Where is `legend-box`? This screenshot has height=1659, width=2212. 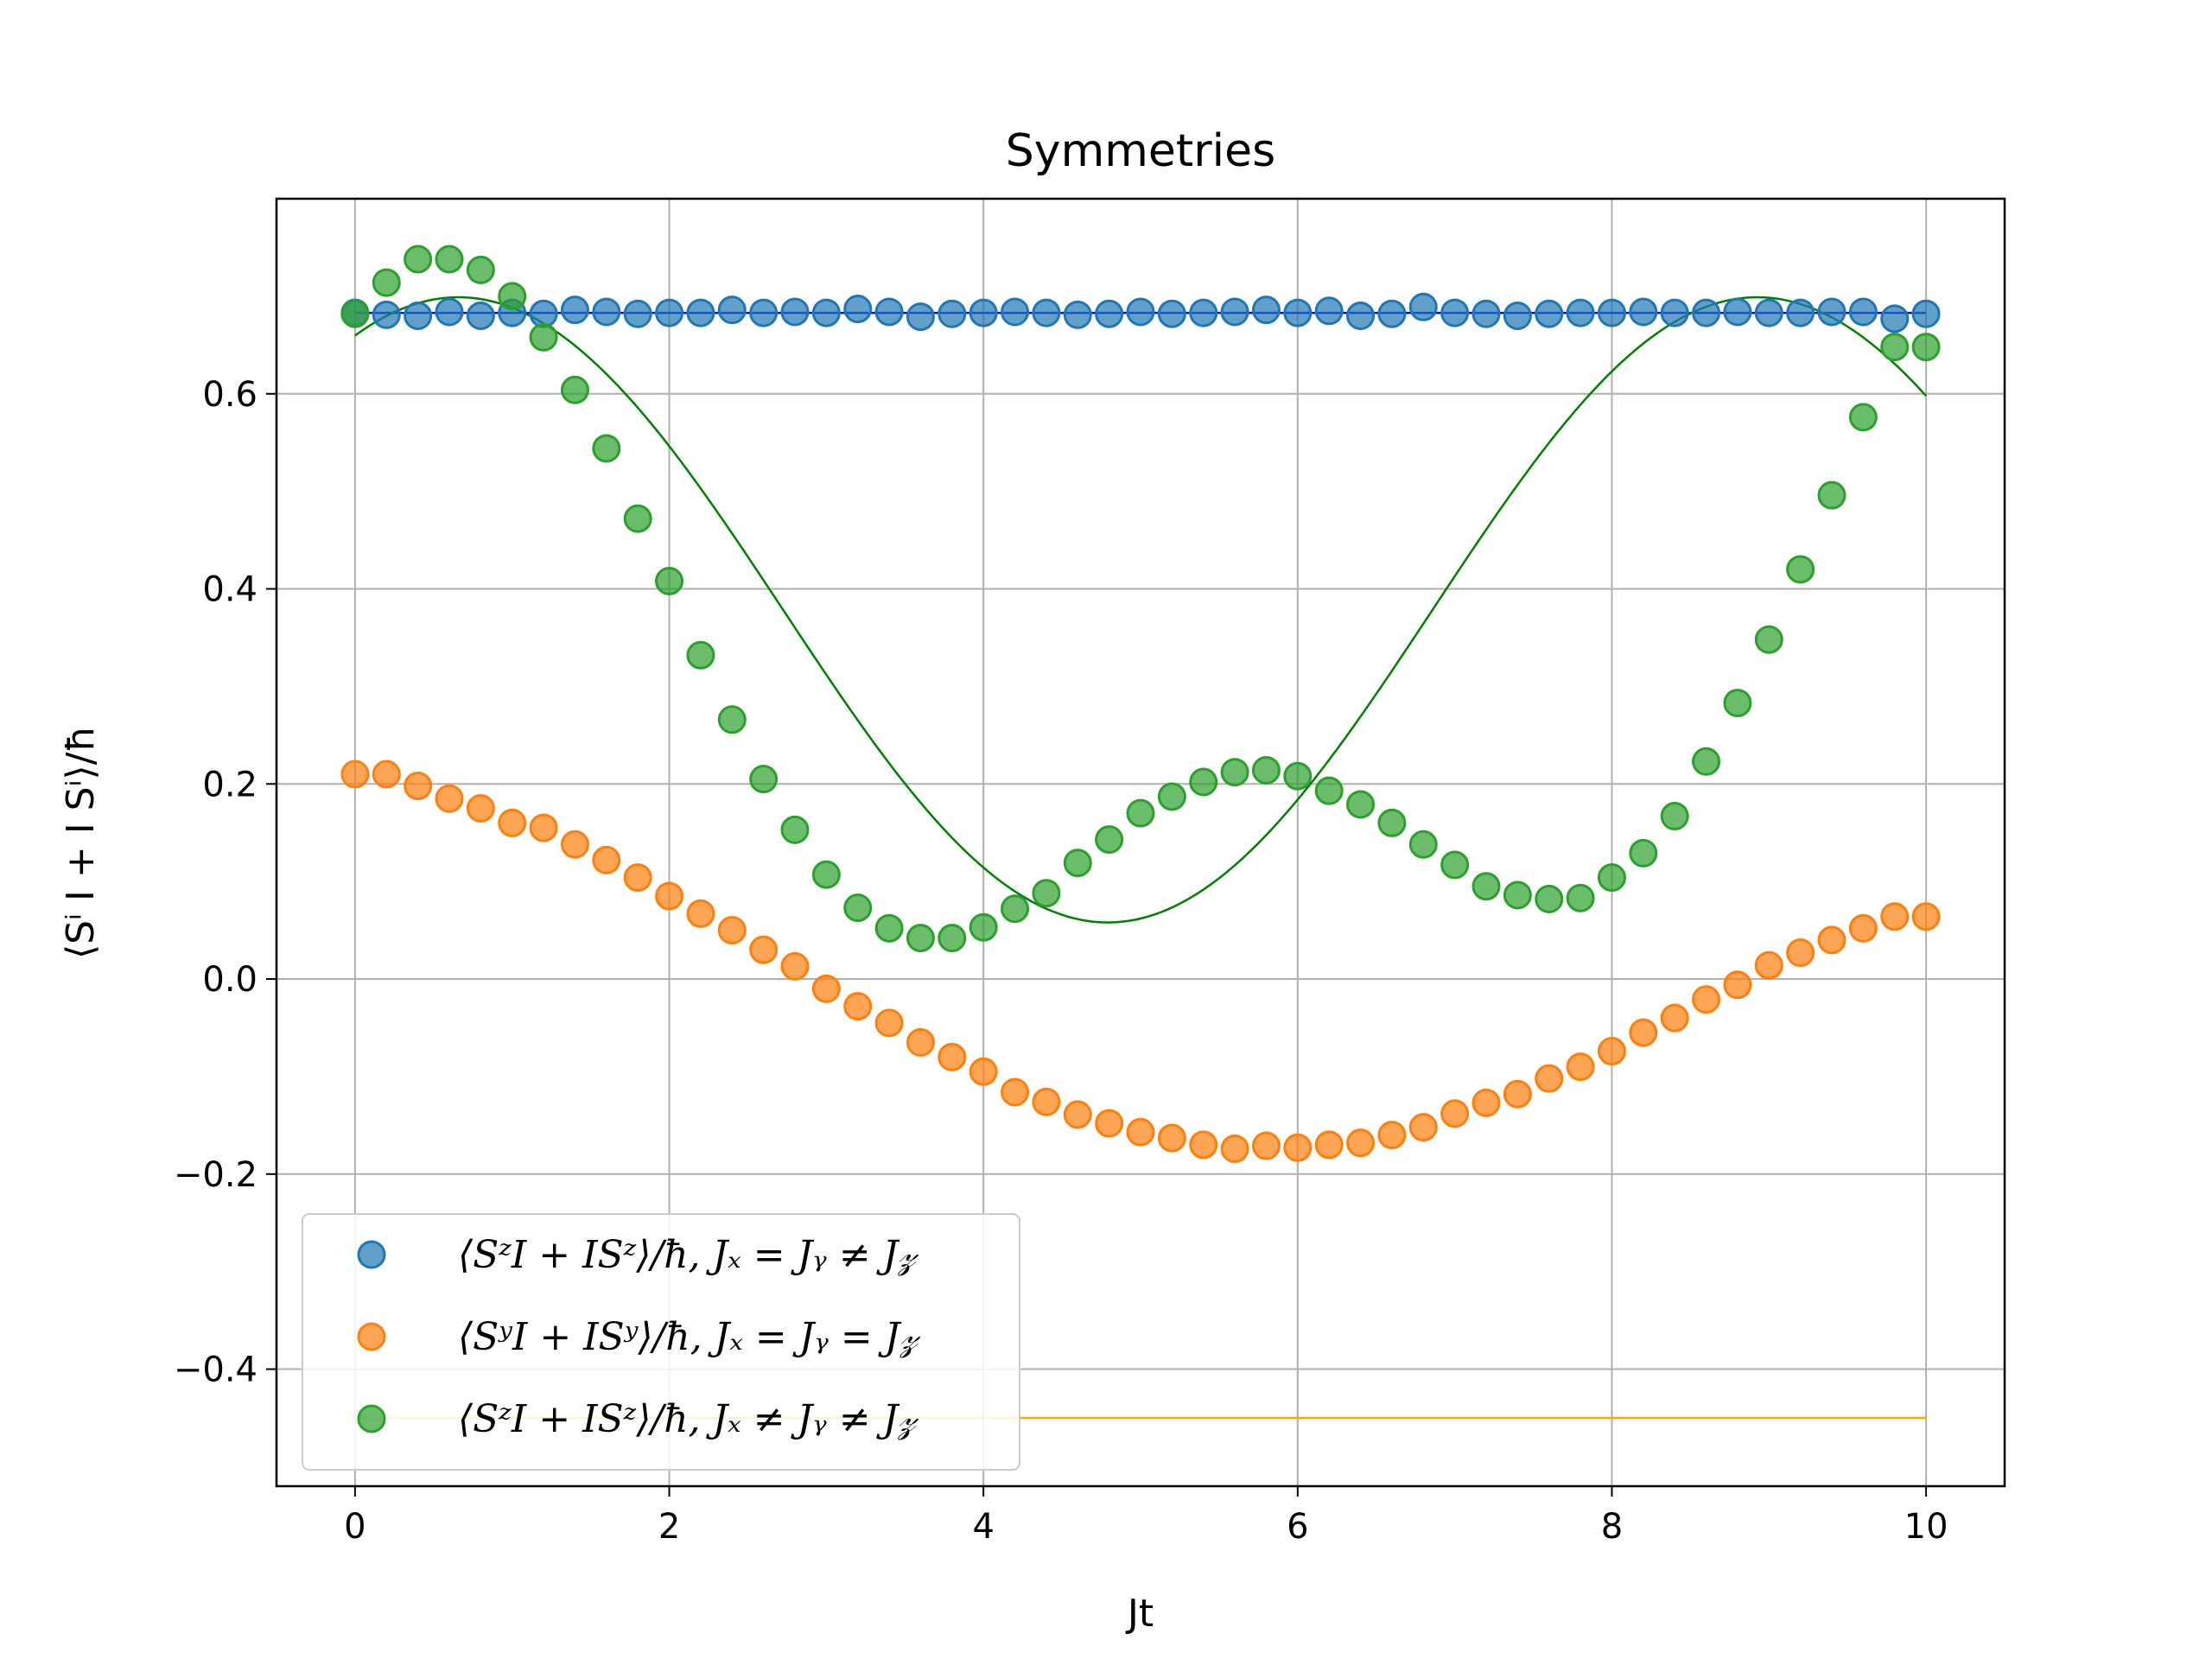
legend-box is located at coordinates (661, 1342).